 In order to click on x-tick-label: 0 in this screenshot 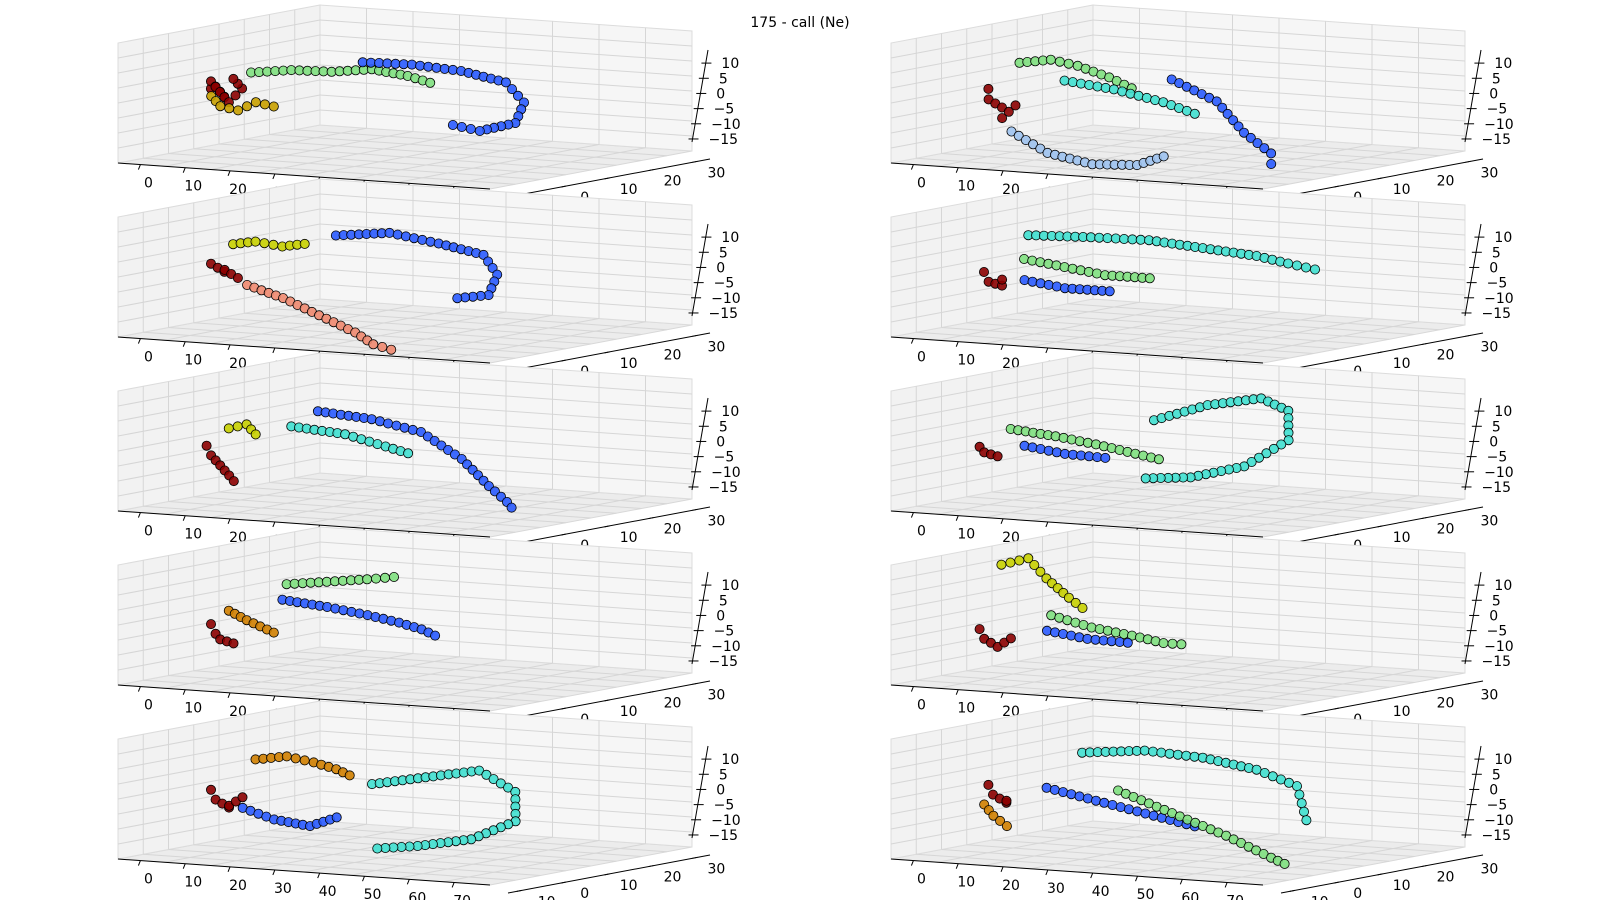, I will do `click(148, 184)`.